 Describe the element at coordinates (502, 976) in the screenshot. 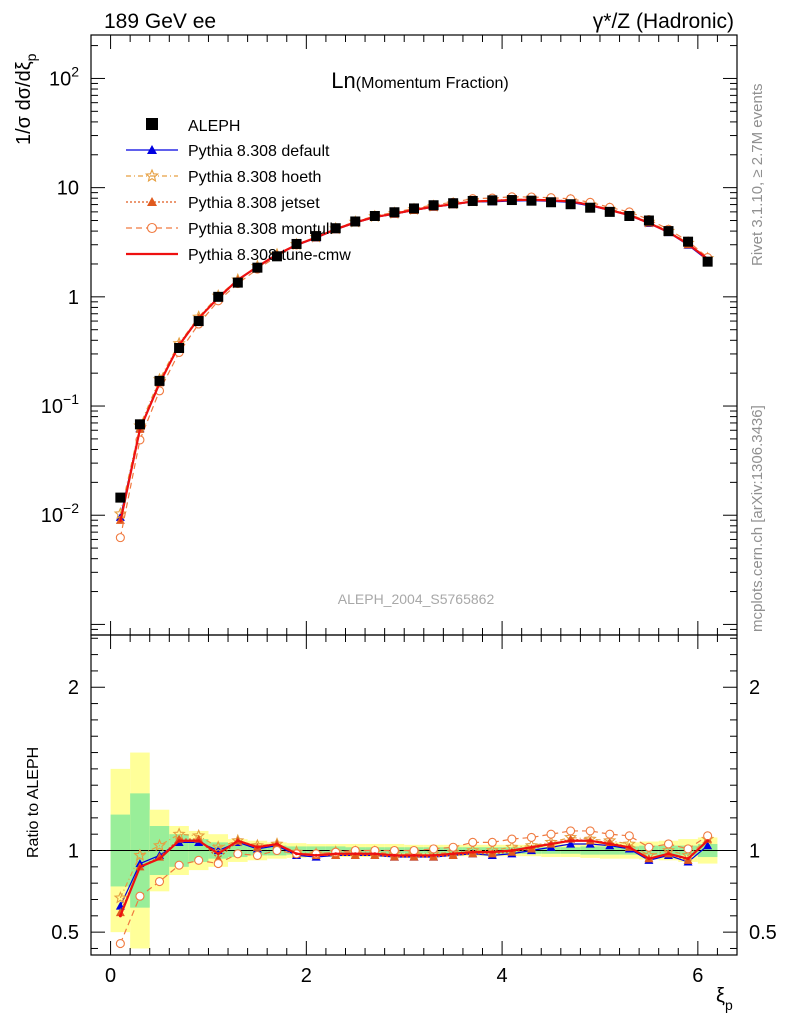

I see `x-tick-label: 4` at that location.